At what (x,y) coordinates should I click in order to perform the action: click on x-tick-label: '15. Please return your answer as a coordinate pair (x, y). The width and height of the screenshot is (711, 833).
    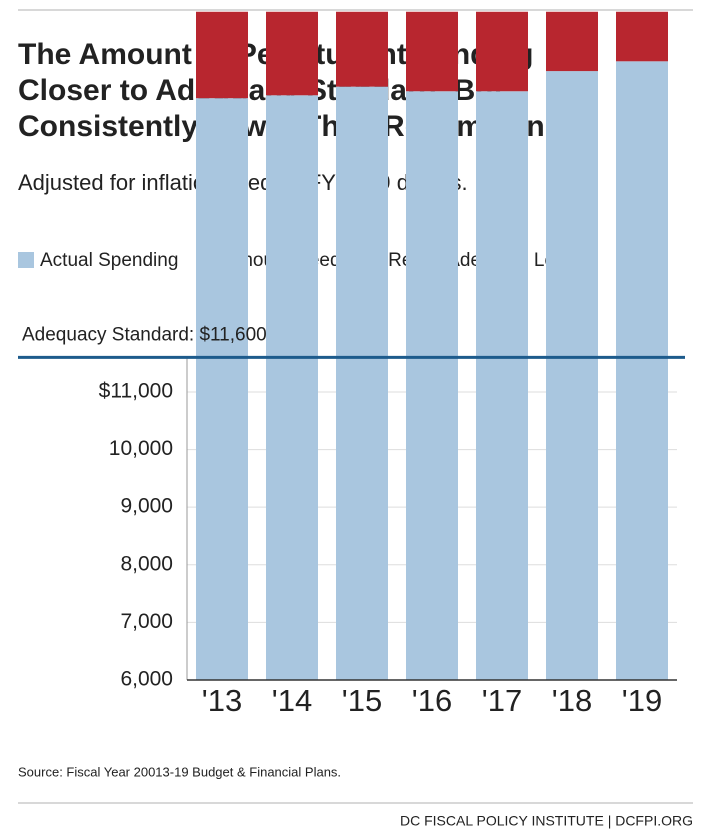
    Looking at the image, I should click on (362, 700).